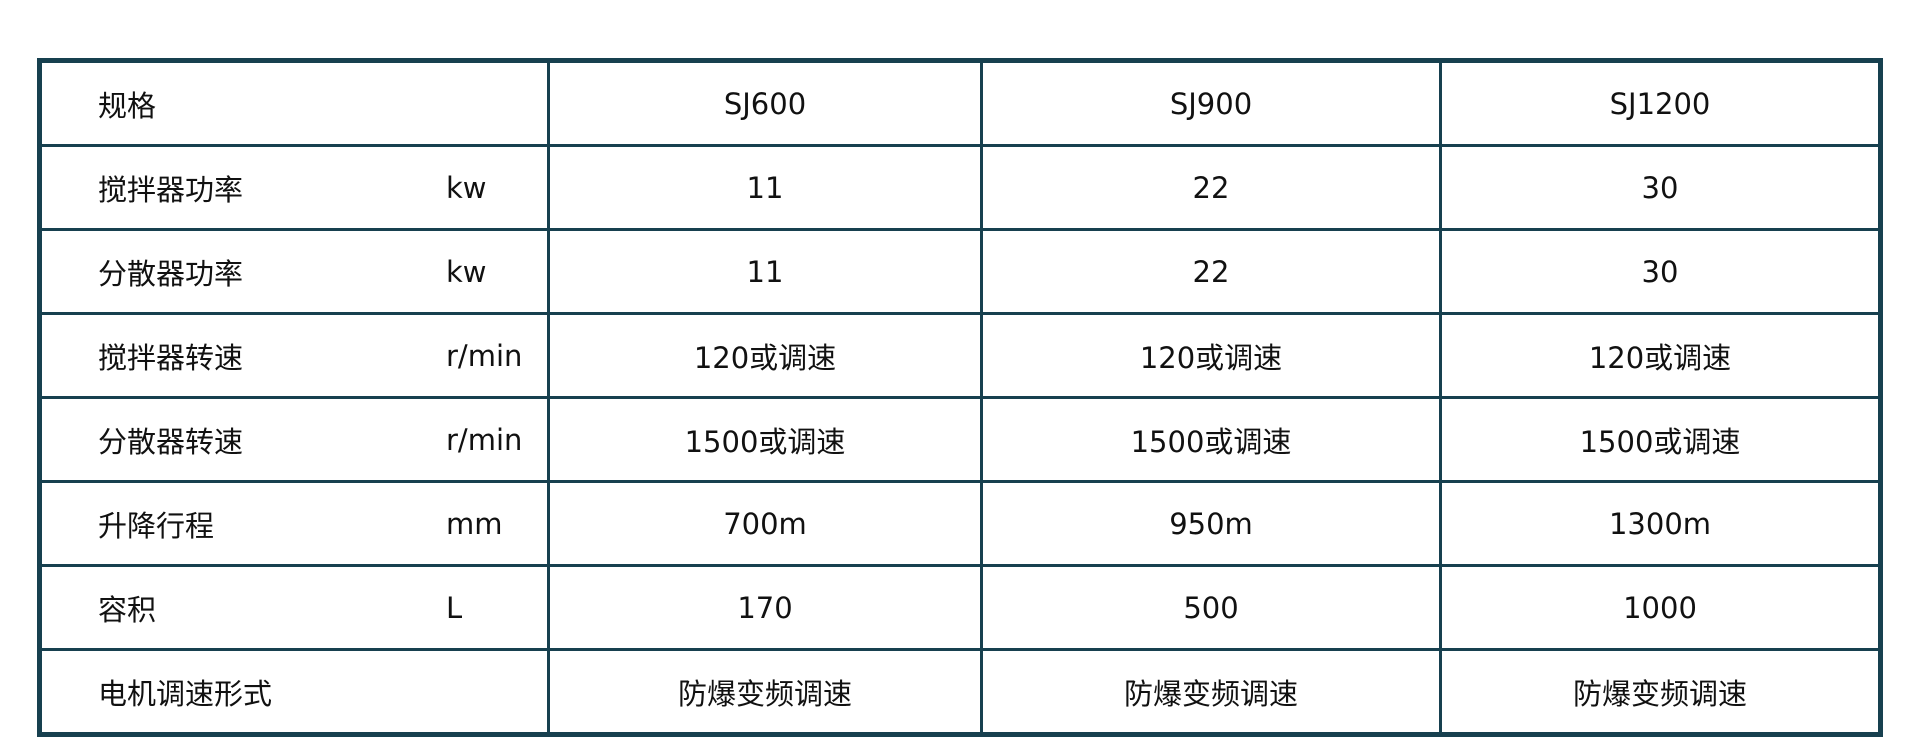 This screenshot has height=737, width=1920. Describe the element at coordinates (1211, 523) in the screenshot. I see `table-cell: 950m` at that location.